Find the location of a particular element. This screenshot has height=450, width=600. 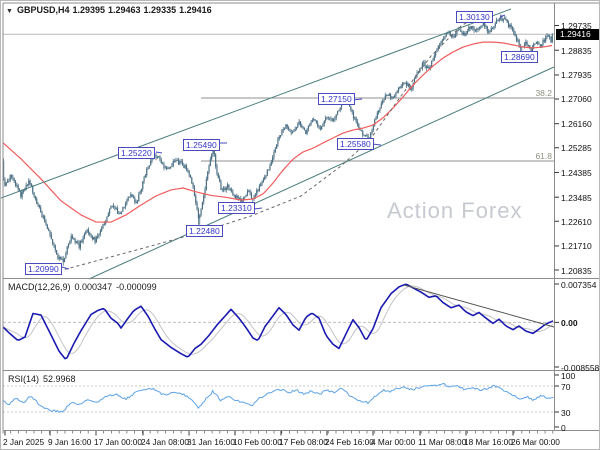

macd-tick-label: 0.007354 is located at coordinates (579, 284).